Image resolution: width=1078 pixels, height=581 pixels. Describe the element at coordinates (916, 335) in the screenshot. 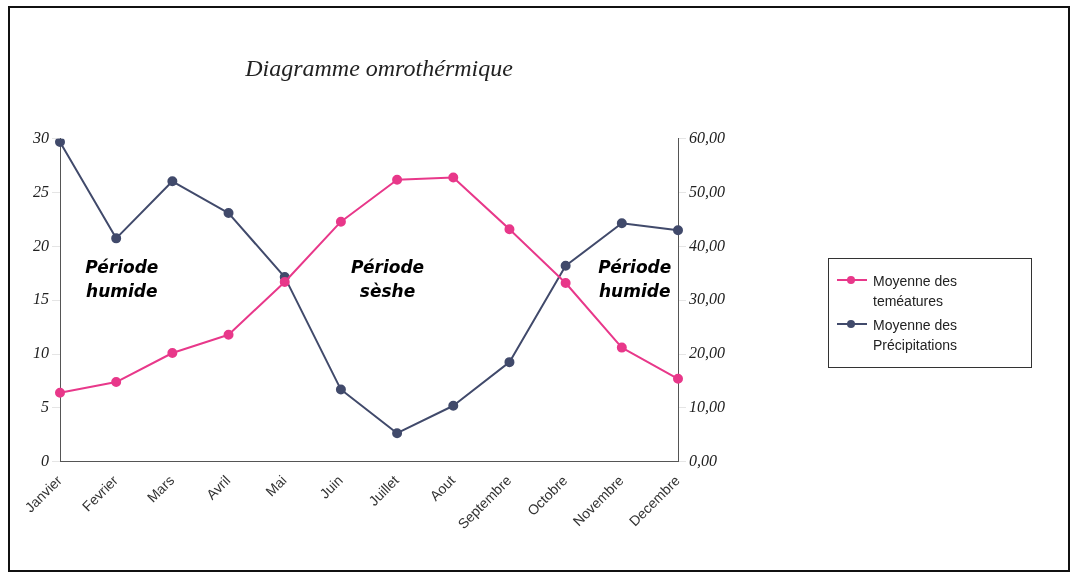

I see `legend-label: Moyenne des Précipitations` at that location.